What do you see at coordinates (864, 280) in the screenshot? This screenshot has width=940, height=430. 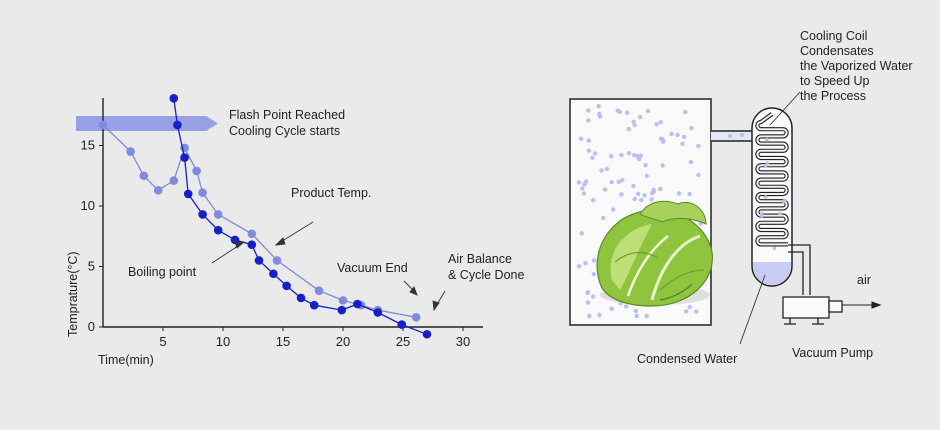 I see `air-label: air` at bounding box center [864, 280].